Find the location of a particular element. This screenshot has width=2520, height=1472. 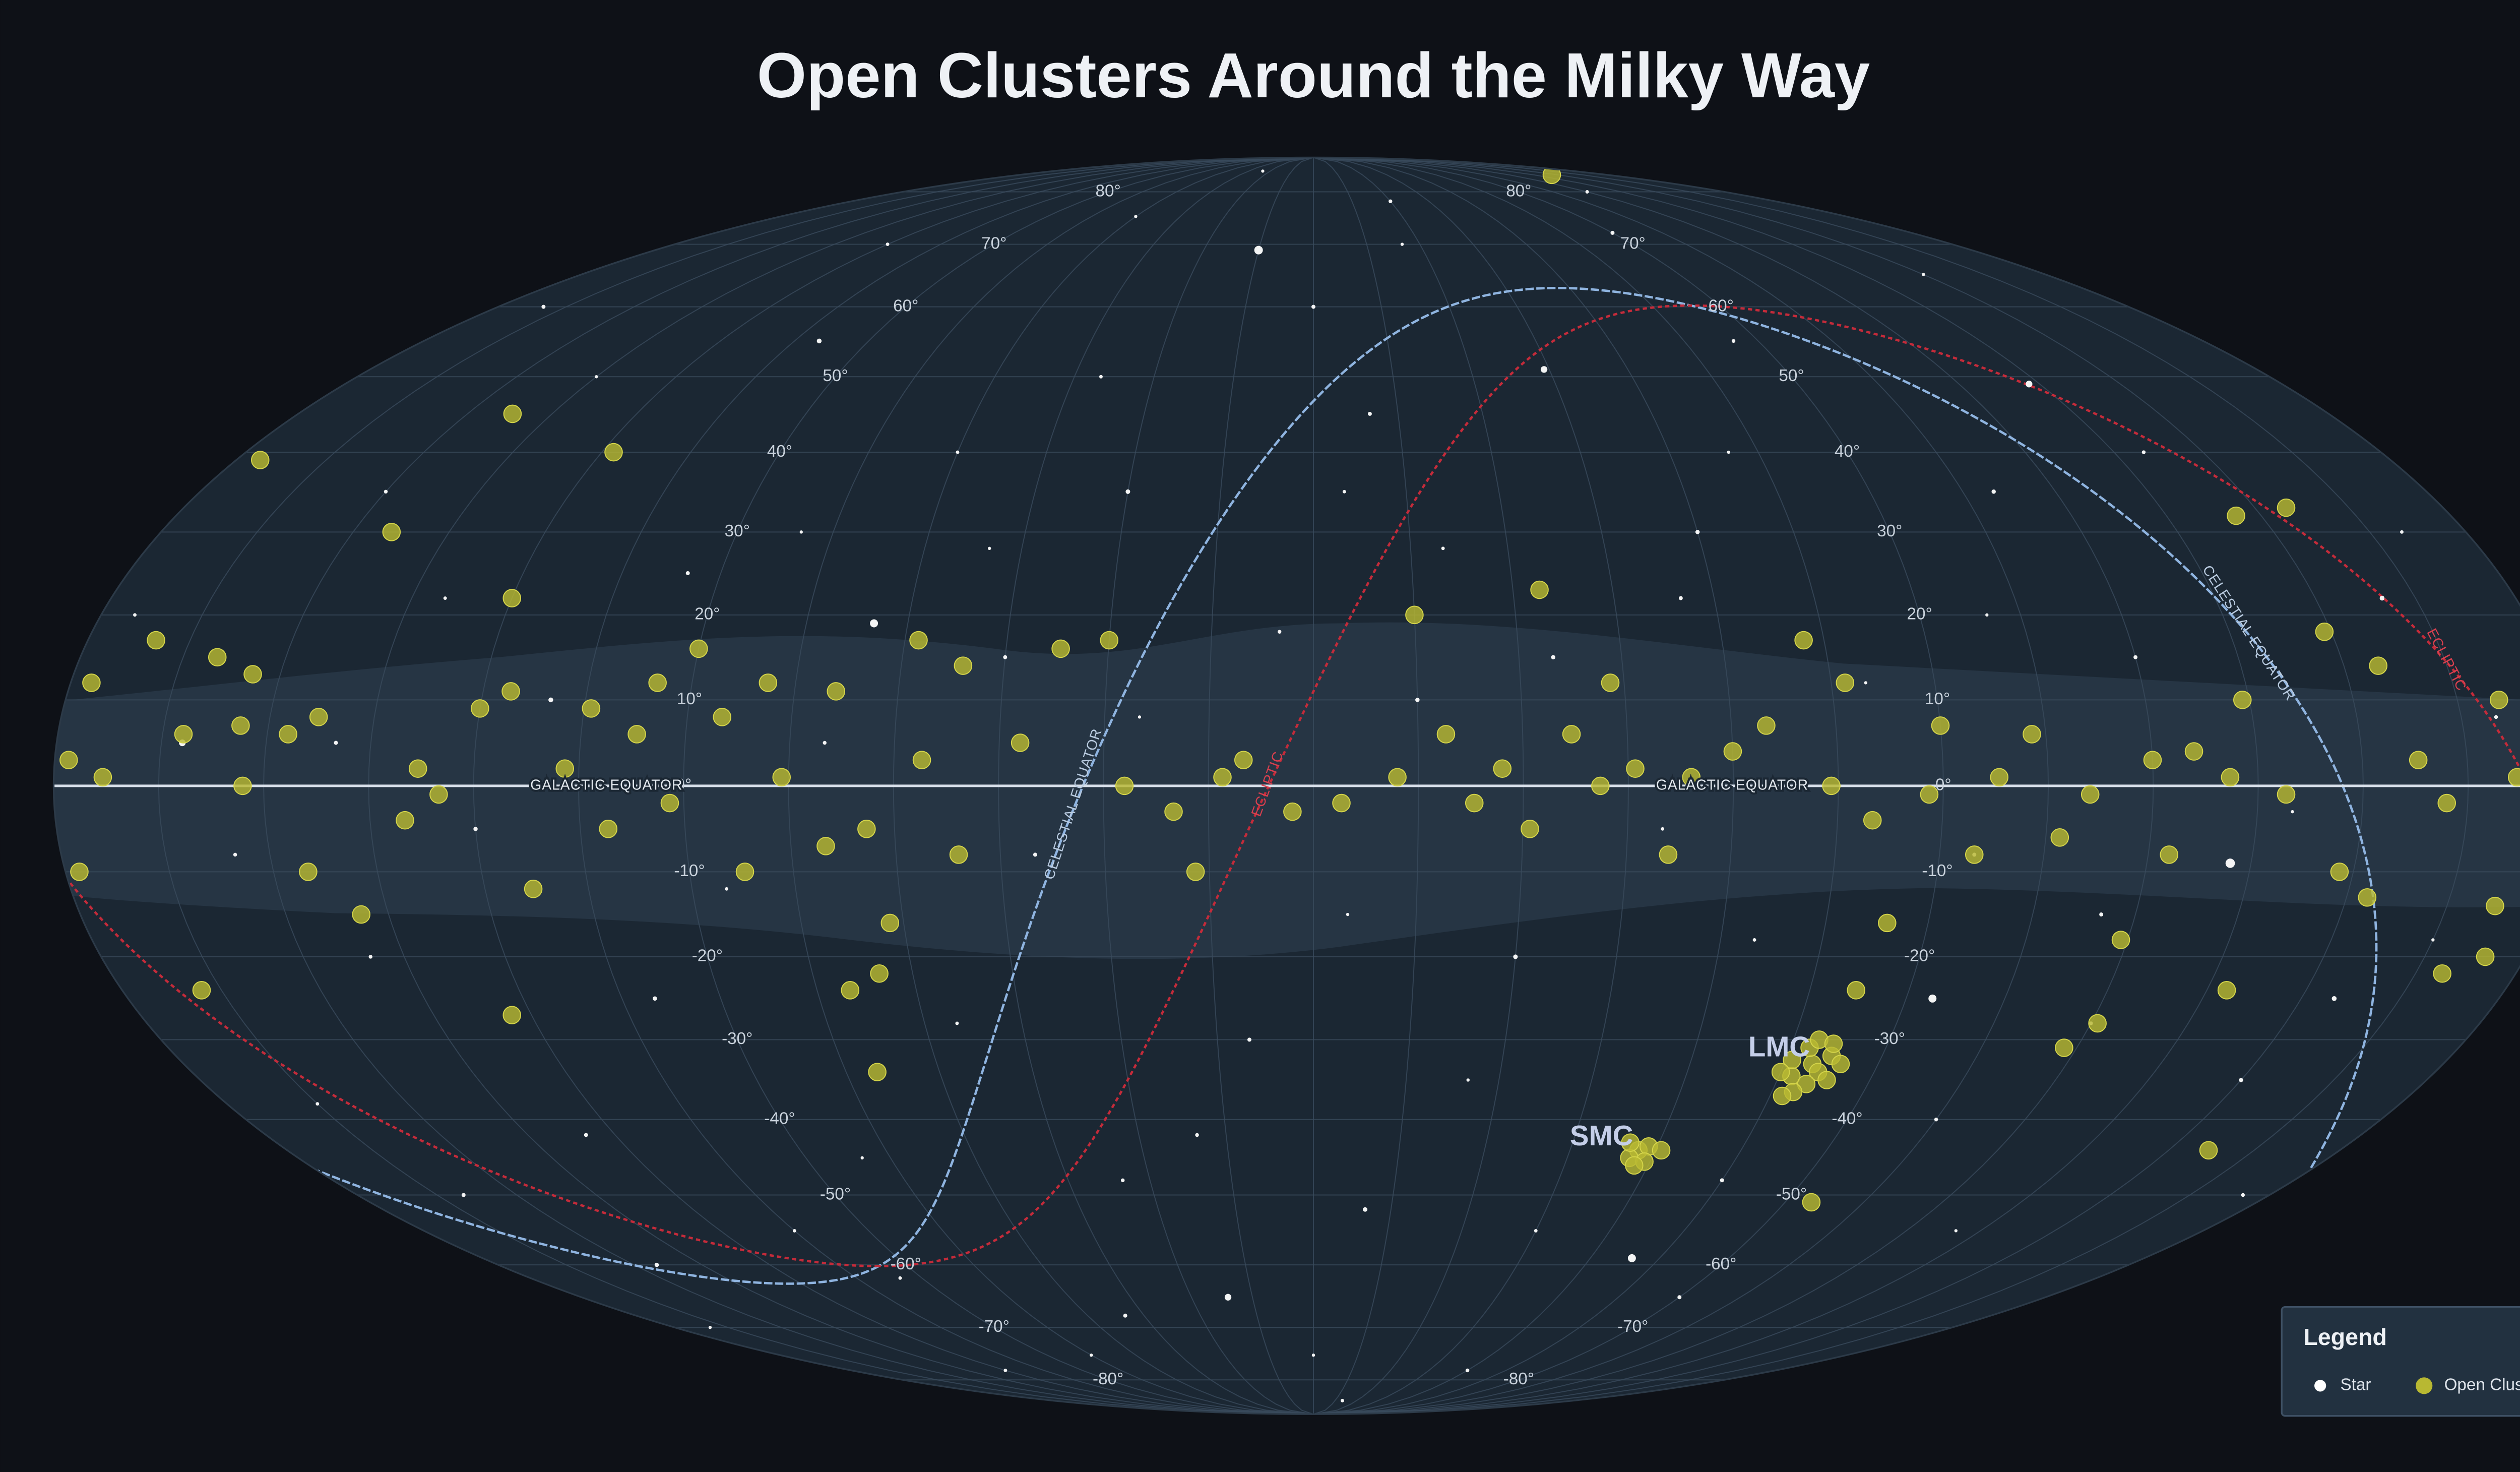

legend-label: Open Cluster is located at coordinates (2482, 1385).